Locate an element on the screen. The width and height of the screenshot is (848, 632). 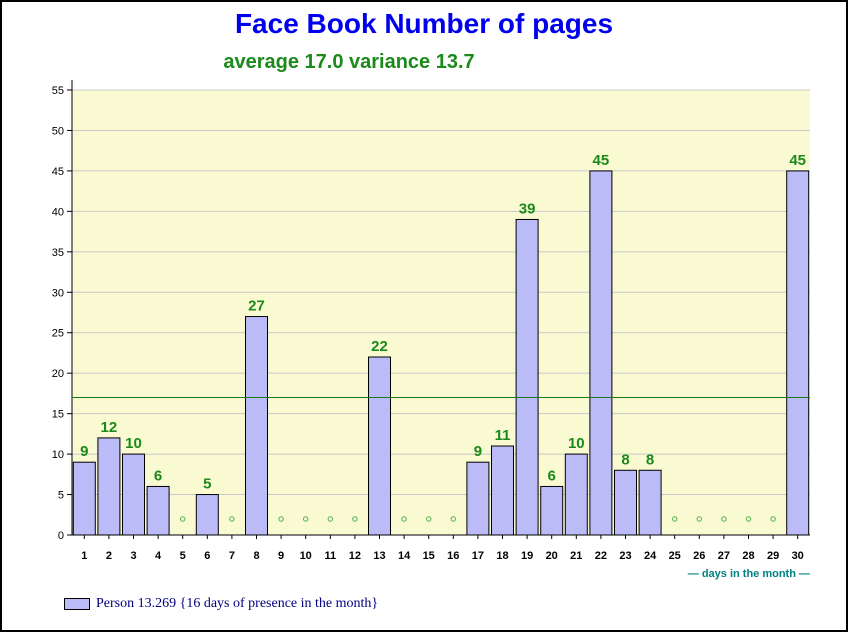
x-tick-label: 10 is located at coordinates (306, 556).